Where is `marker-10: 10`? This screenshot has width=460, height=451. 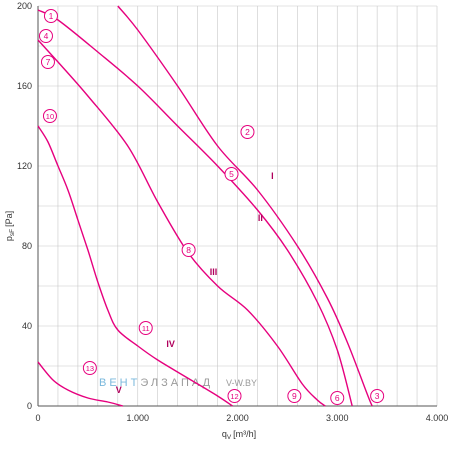
marker-10: 10 is located at coordinates (49, 116).